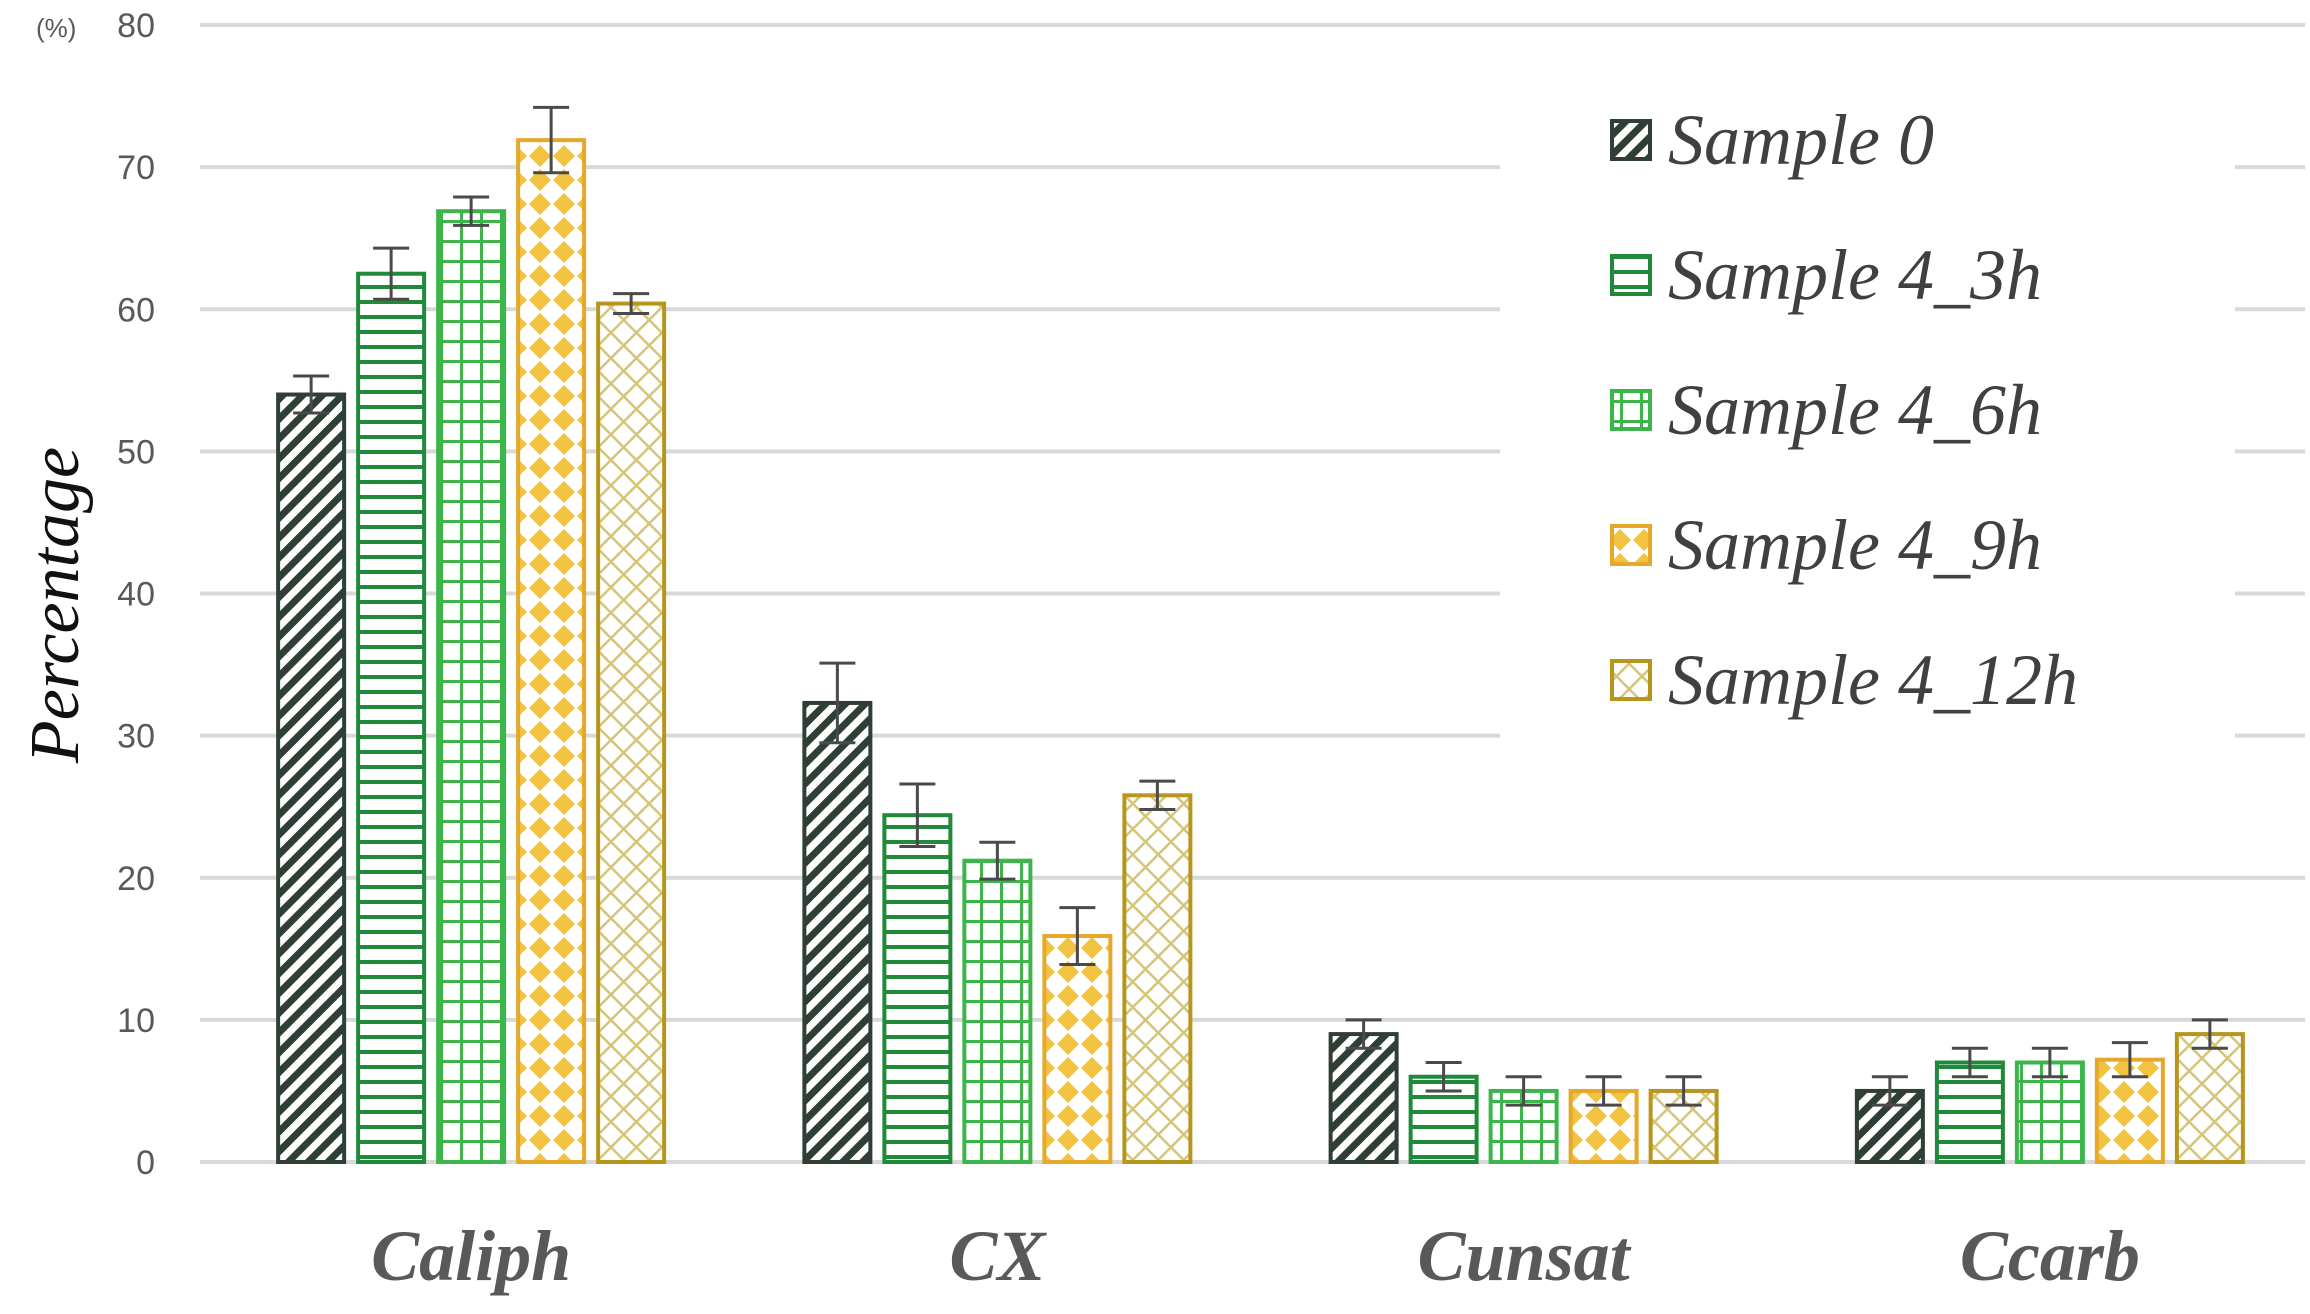  Describe the element at coordinates (136, 310) in the screenshot. I see `y-tick-label: 60` at that location.